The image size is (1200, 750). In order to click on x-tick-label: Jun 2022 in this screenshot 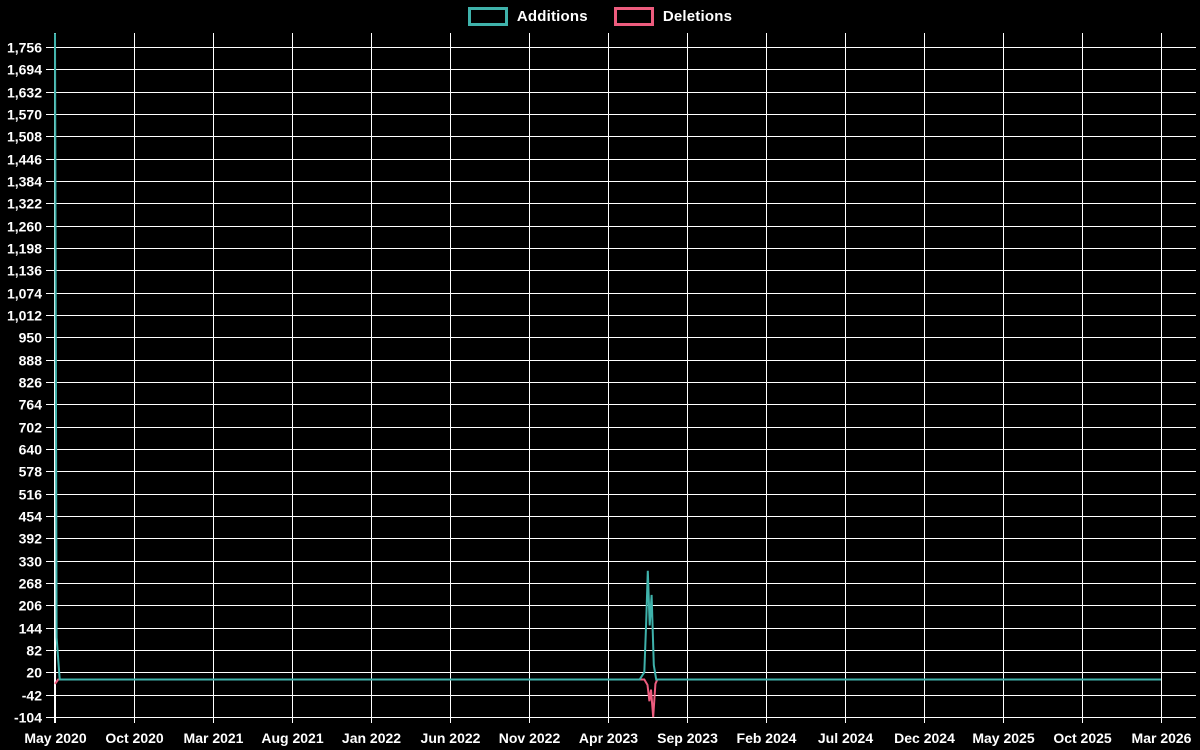, I will do `click(451, 738)`.